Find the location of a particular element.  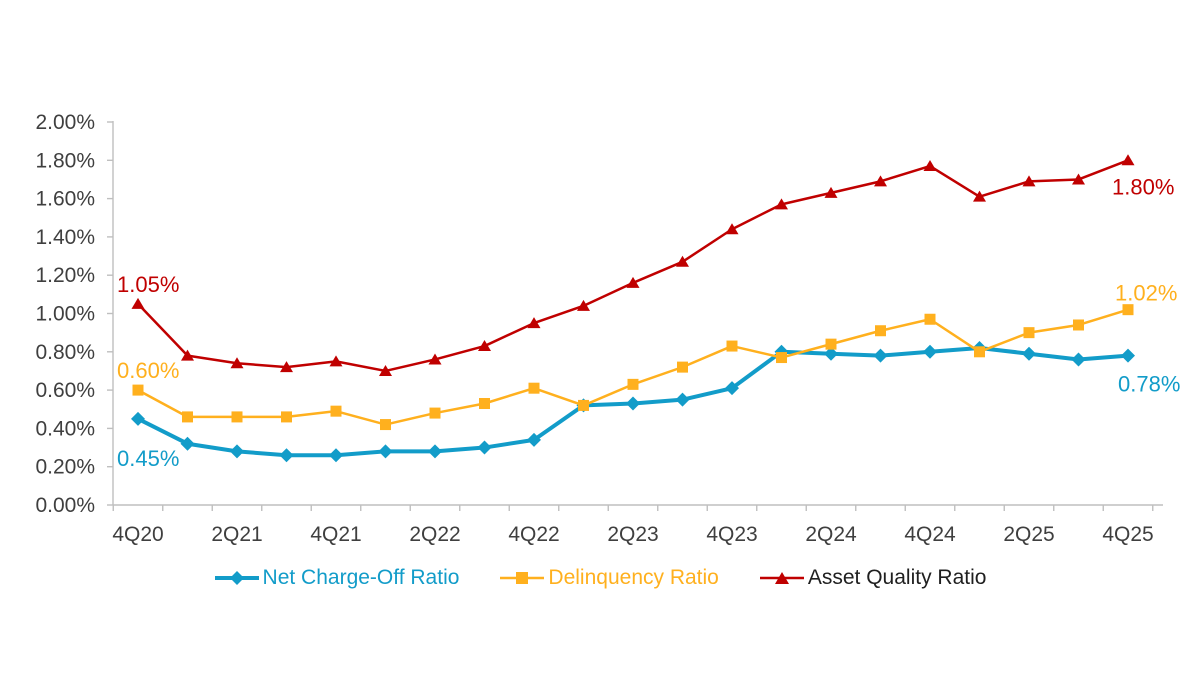

last-point-label-net_charge_off: 0.78% is located at coordinates (1149, 384).